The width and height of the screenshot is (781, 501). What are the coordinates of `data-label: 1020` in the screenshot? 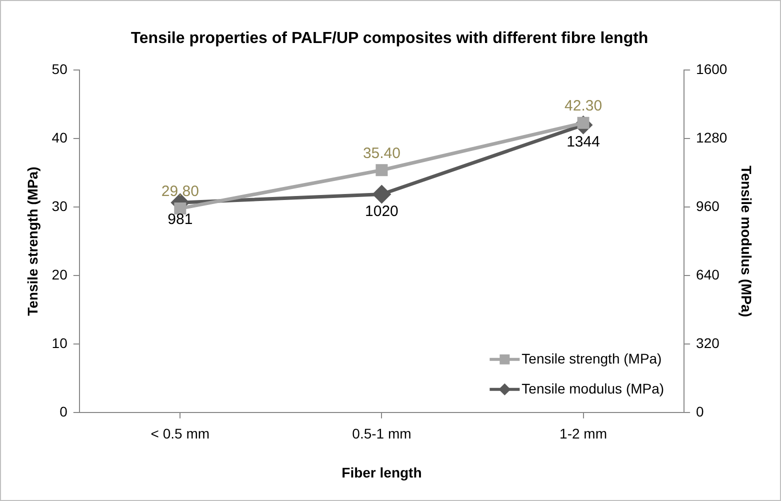 It's located at (381, 211).